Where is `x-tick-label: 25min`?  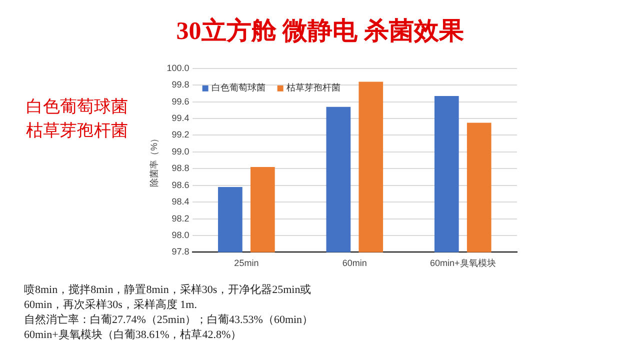
x-tick-label: 25min is located at coordinates (246, 263).